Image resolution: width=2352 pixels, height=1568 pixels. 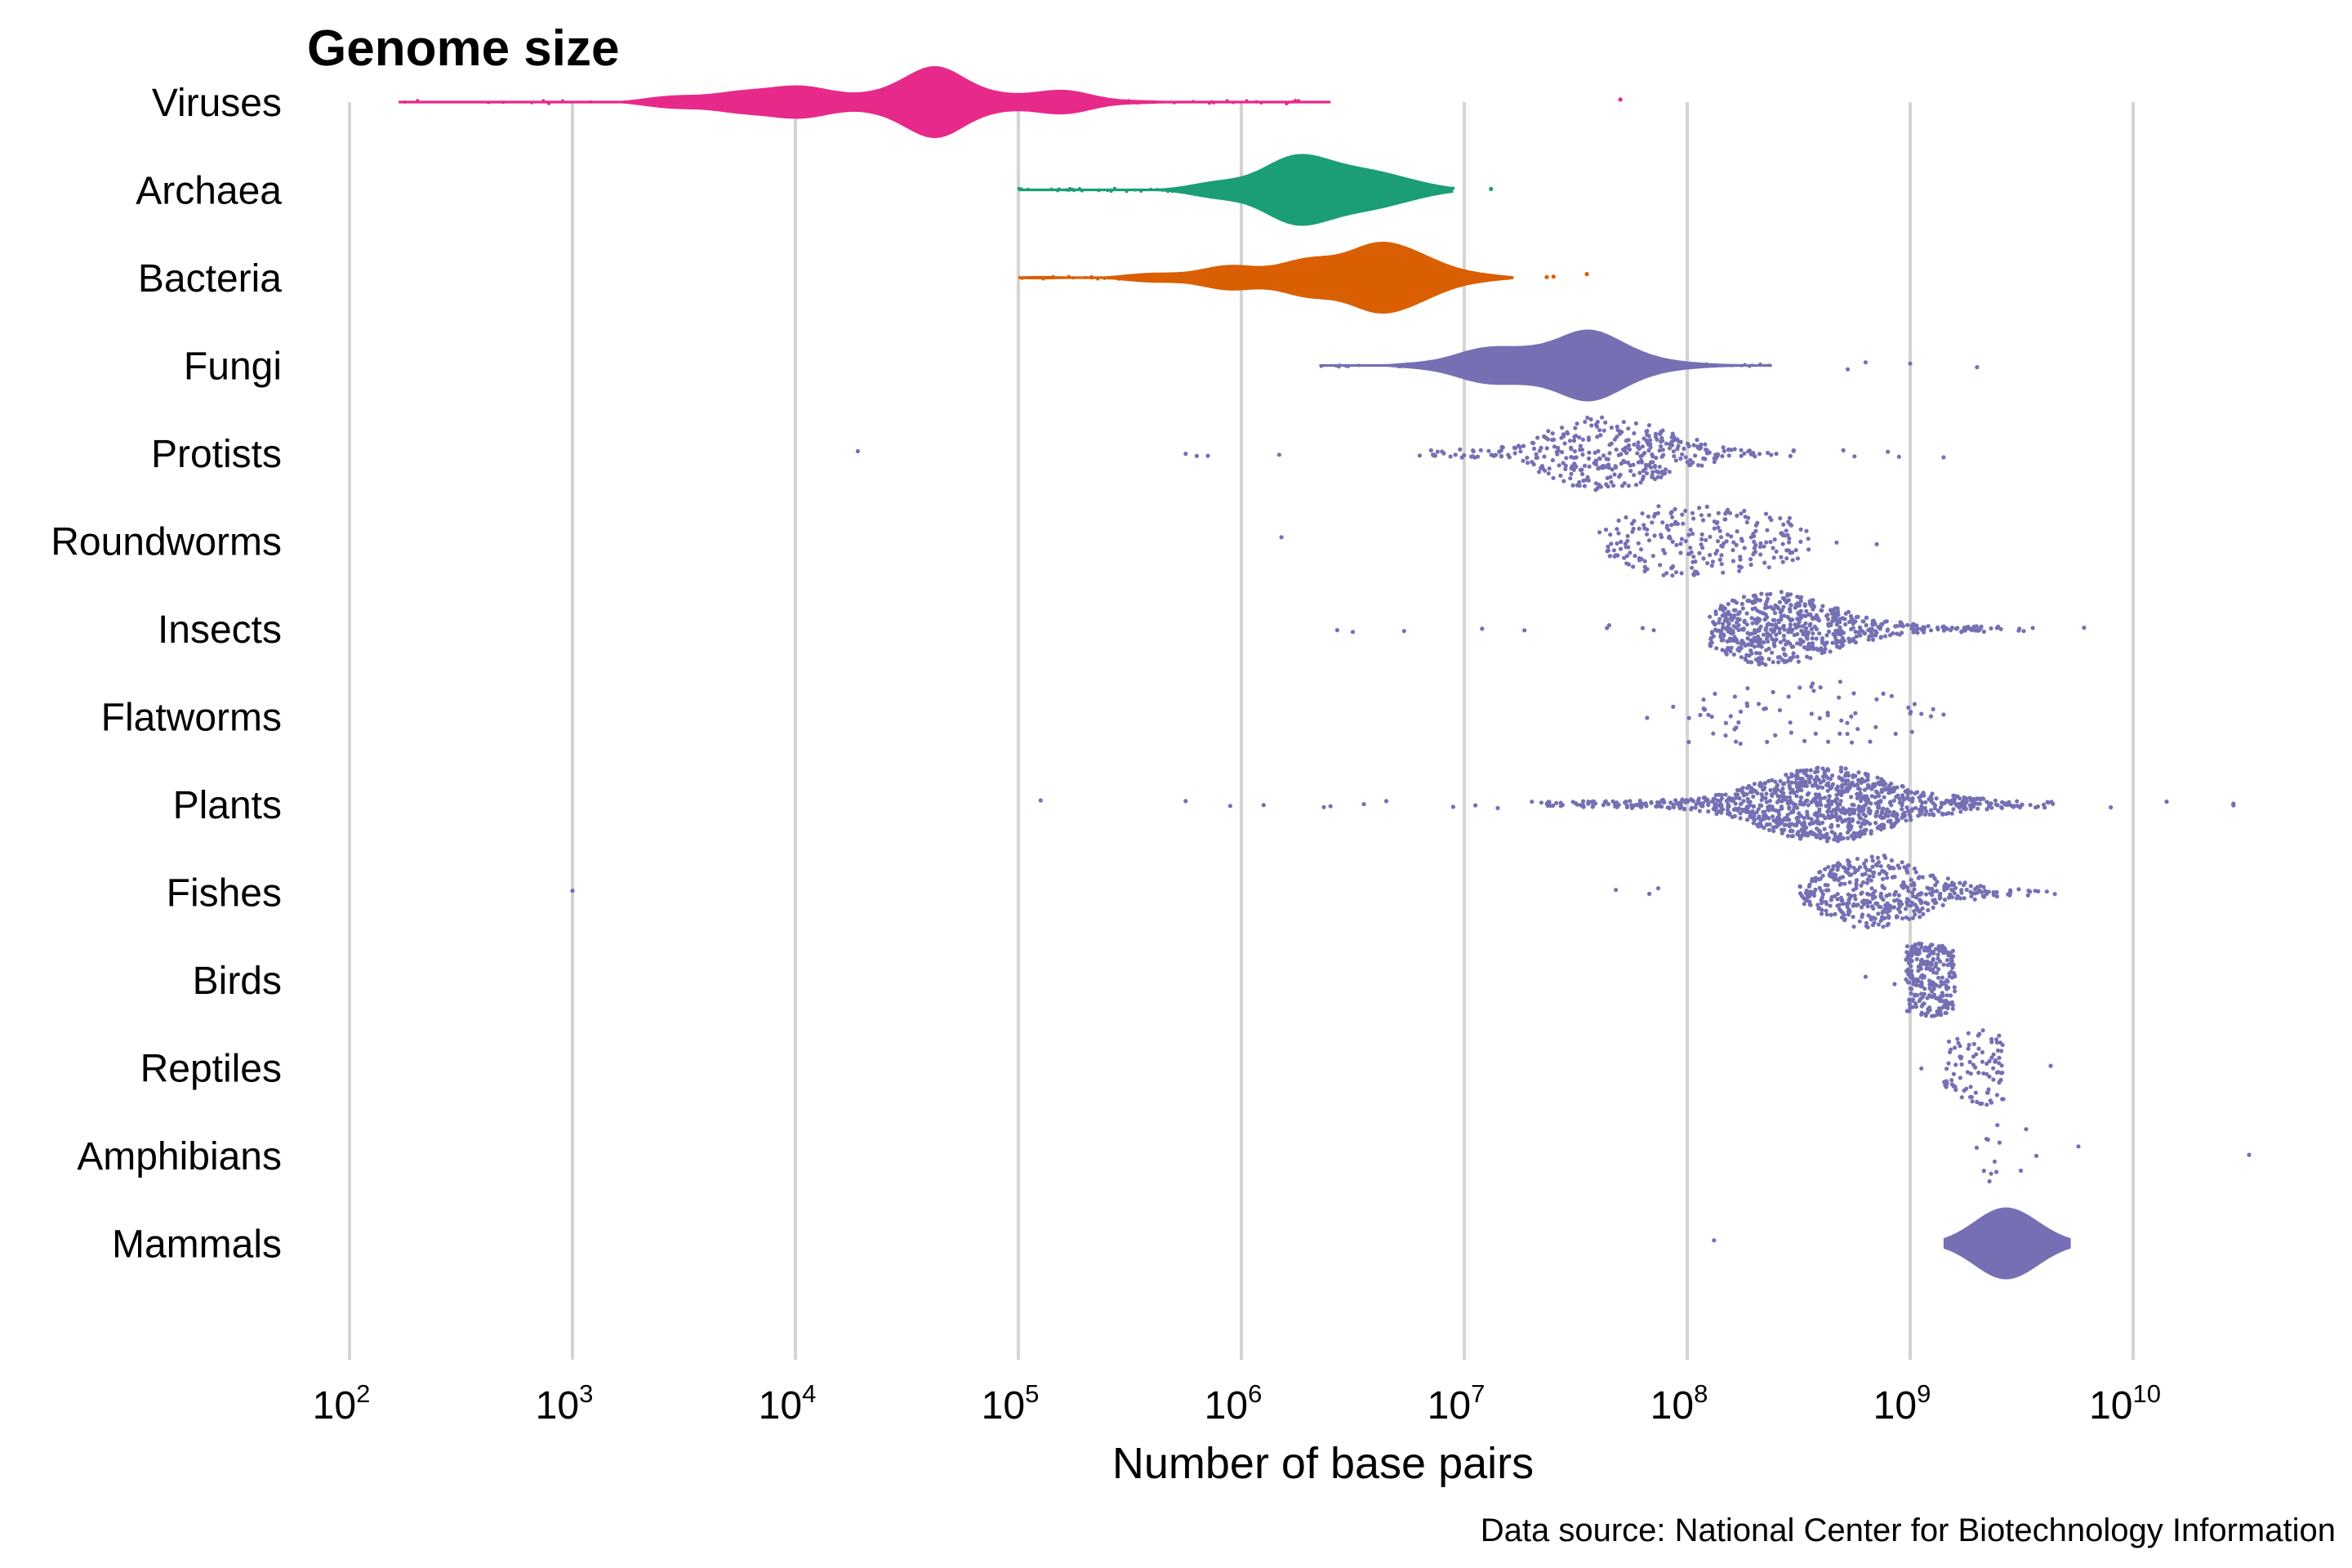 What do you see at coordinates (1266, 278) in the screenshot?
I see `density-shape-bacteria` at bounding box center [1266, 278].